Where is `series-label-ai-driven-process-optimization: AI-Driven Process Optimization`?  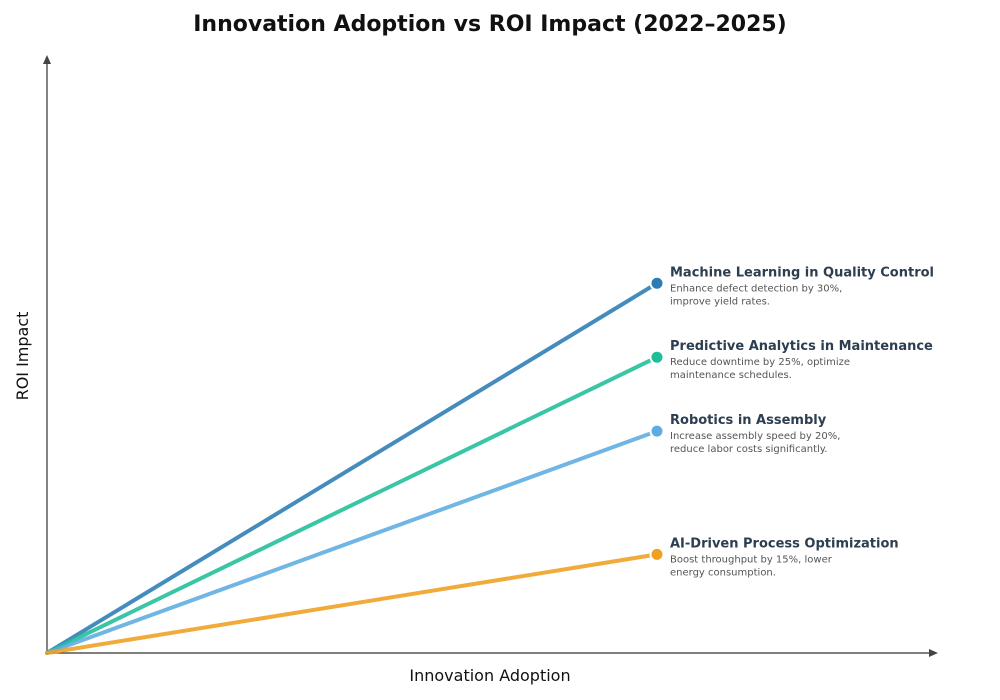
series-label-ai-driven-process-optimization: AI-Driven Process Optimization is located at coordinates (784, 543).